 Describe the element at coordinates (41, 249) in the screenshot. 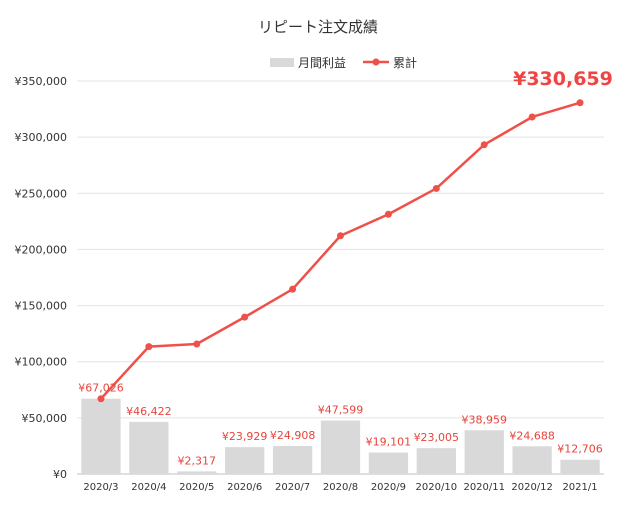

I see `y-tick-label: ¥200,000` at that location.